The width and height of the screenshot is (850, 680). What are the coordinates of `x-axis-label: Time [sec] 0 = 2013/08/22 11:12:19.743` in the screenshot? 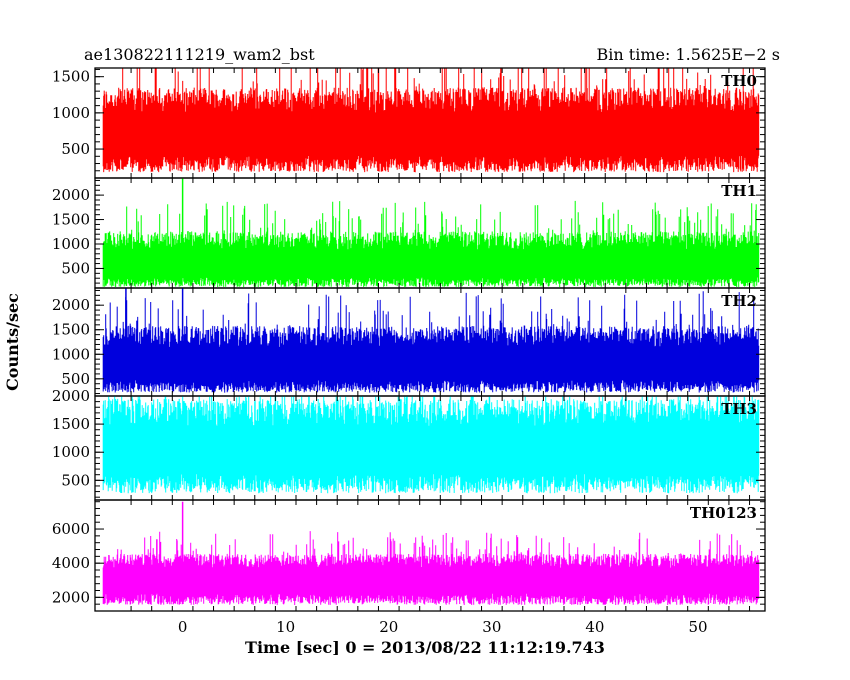 It's located at (425, 647).